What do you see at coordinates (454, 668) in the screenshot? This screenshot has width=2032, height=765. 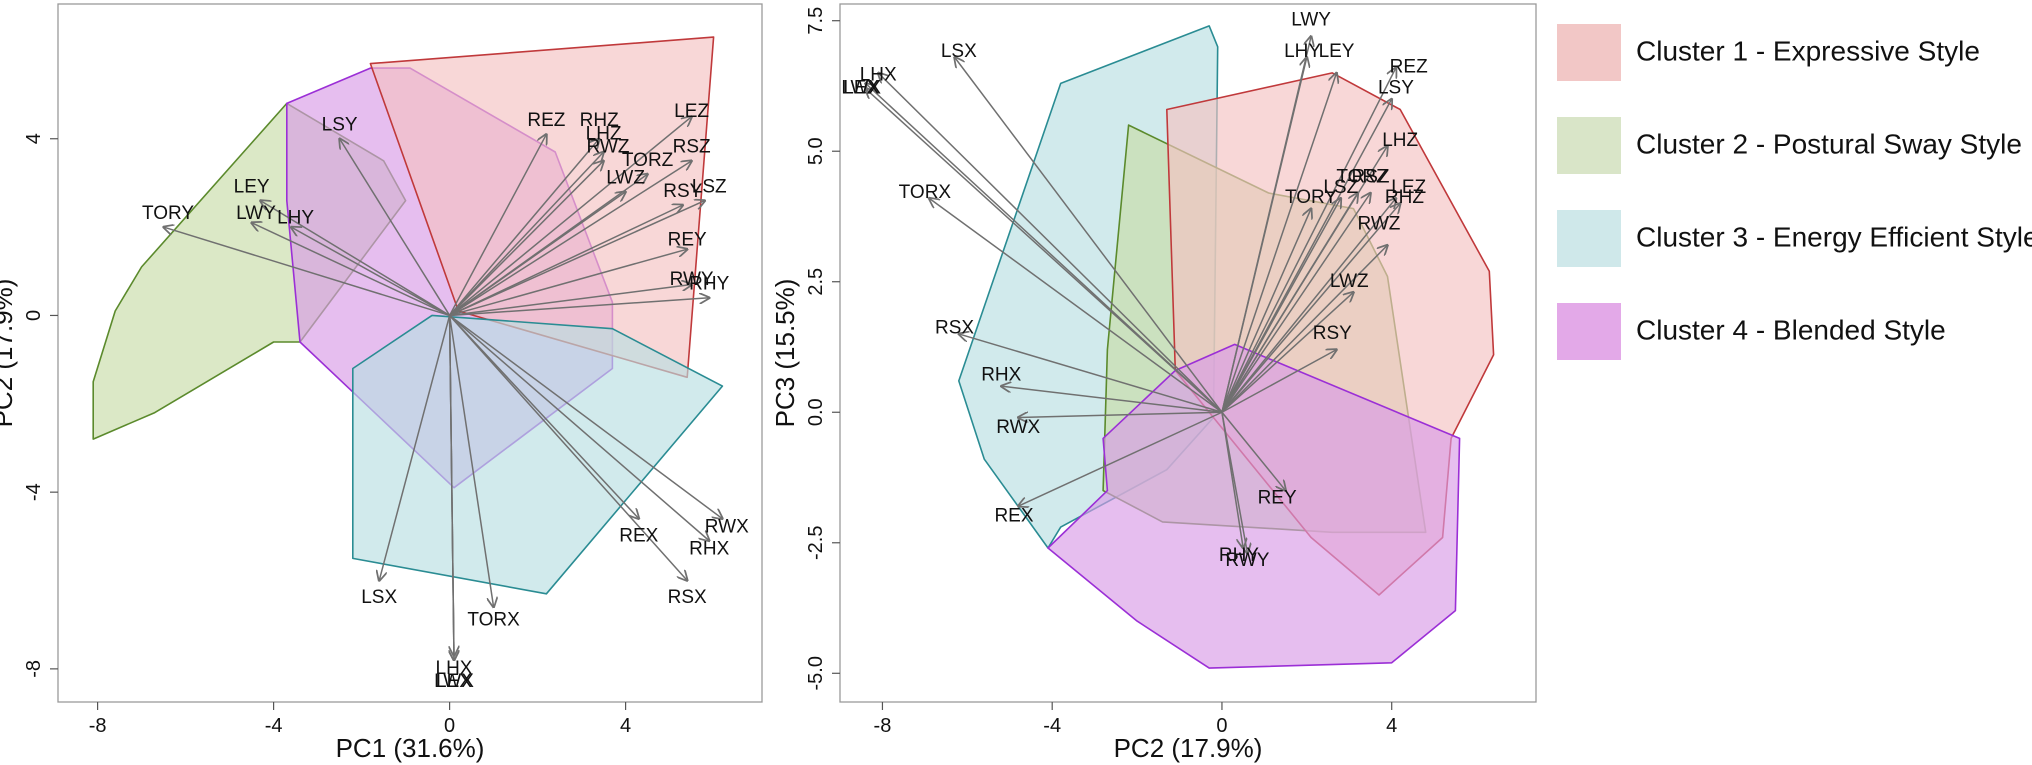 I see `loading-label-lhx: LHX` at bounding box center [454, 668].